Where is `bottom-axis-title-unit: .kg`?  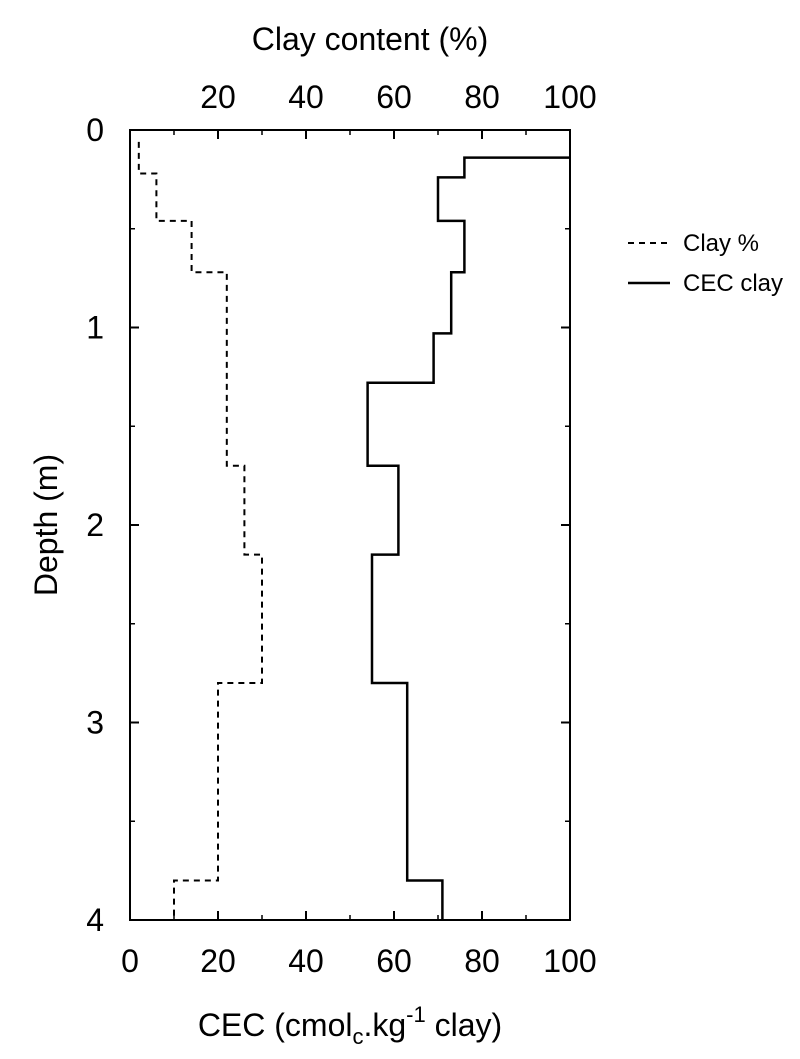 bottom-axis-title-unit: .kg is located at coordinates (384, 1025).